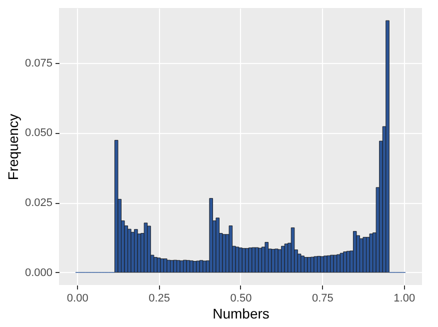 This screenshot has height=327, width=438. Describe the element at coordinates (38, 203) in the screenshot. I see `y-tick-label: 0.025` at that location.